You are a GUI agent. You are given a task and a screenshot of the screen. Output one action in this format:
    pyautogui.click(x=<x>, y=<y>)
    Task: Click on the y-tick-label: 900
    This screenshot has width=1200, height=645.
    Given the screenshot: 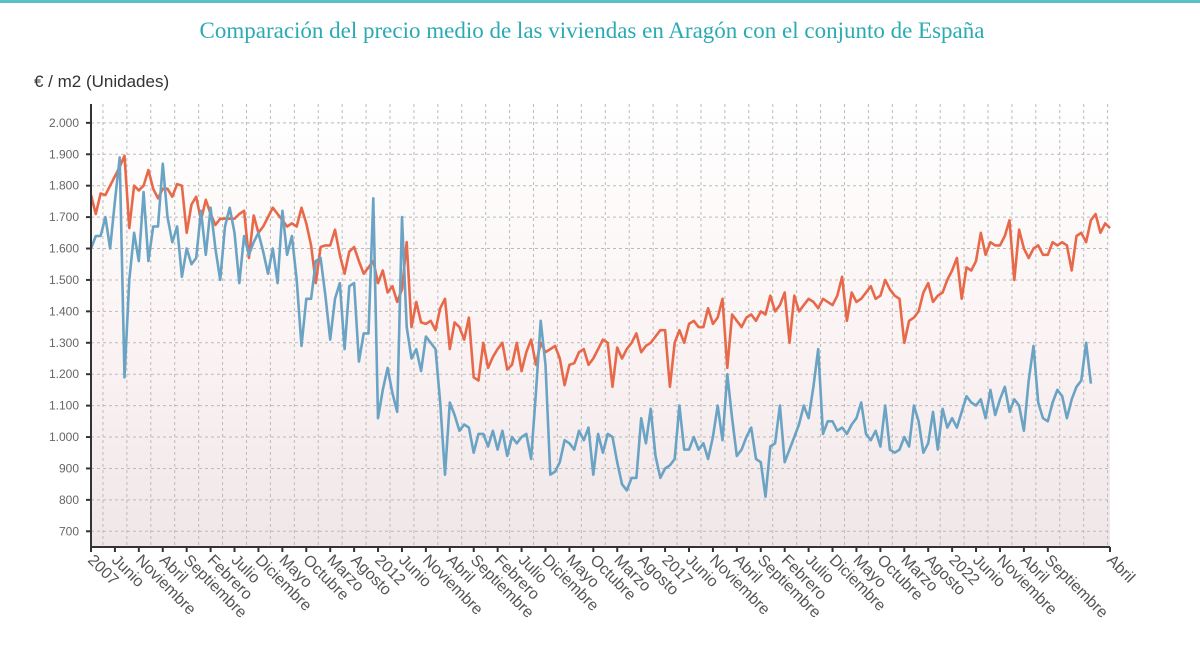 What is the action you would take?
    pyautogui.click(x=69, y=468)
    